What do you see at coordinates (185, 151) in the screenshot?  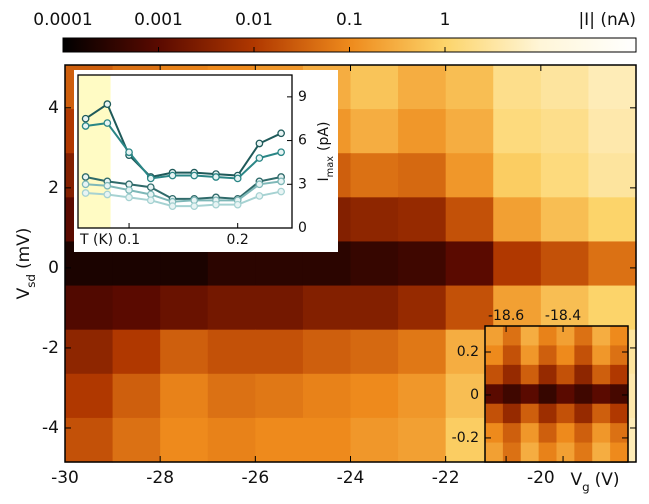 I see `inset-frame` at bounding box center [185, 151].